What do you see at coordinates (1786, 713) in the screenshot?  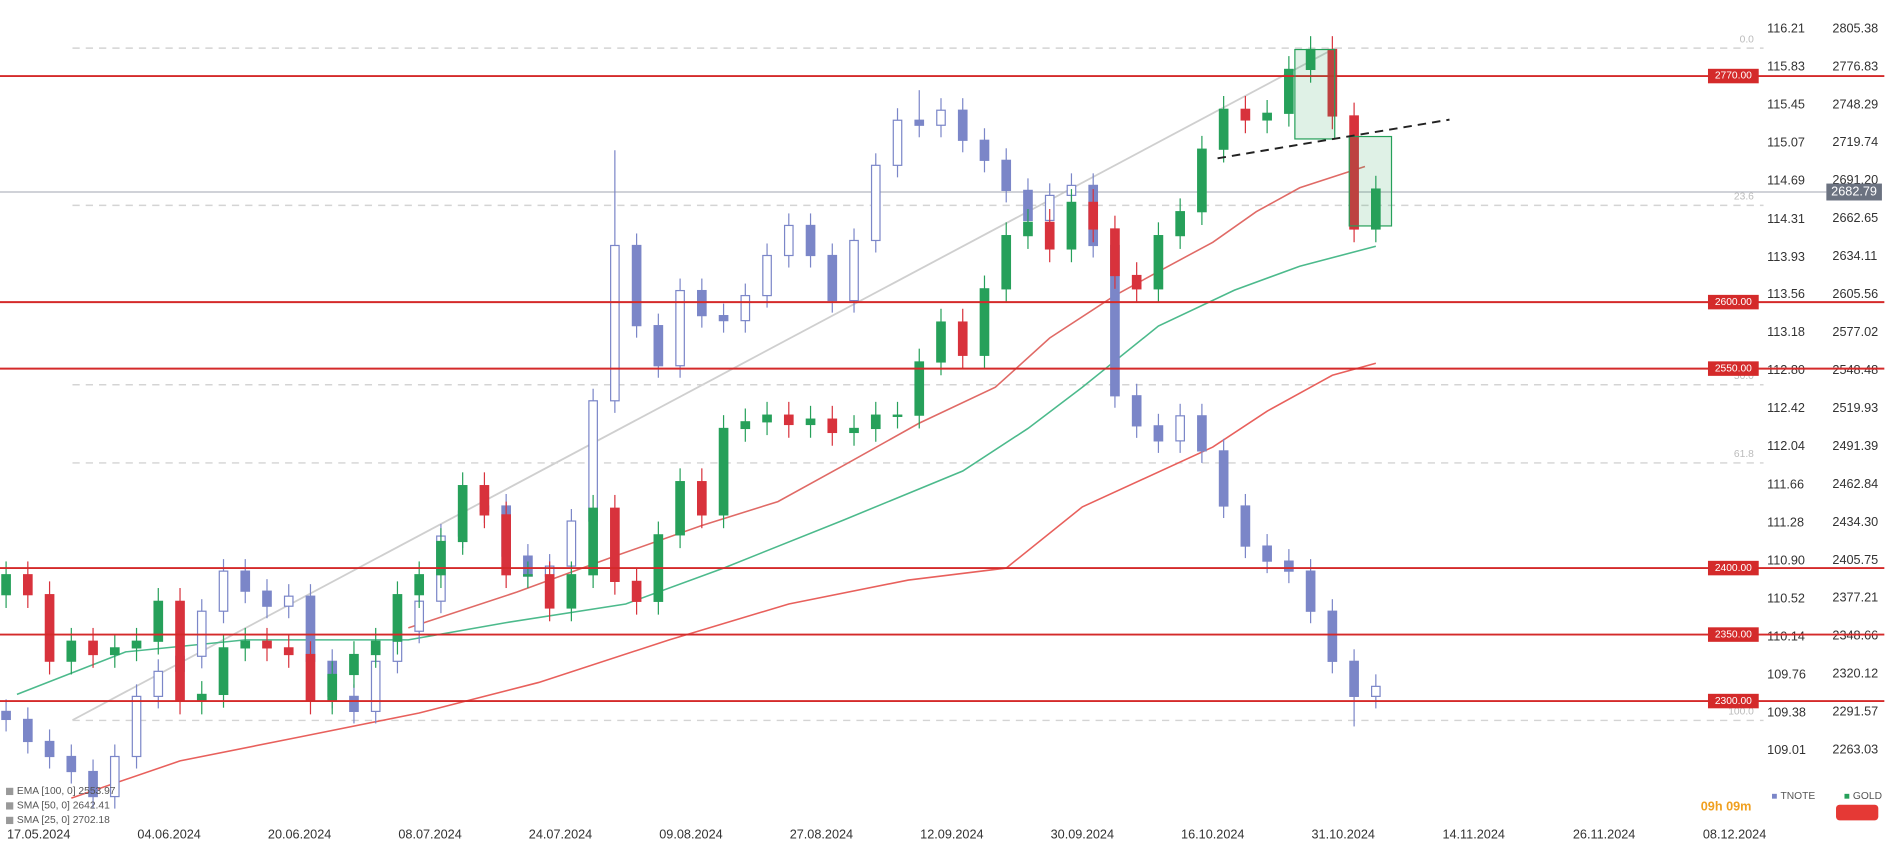 I see `y2-tick-label: 109.38` at bounding box center [1786, 713].